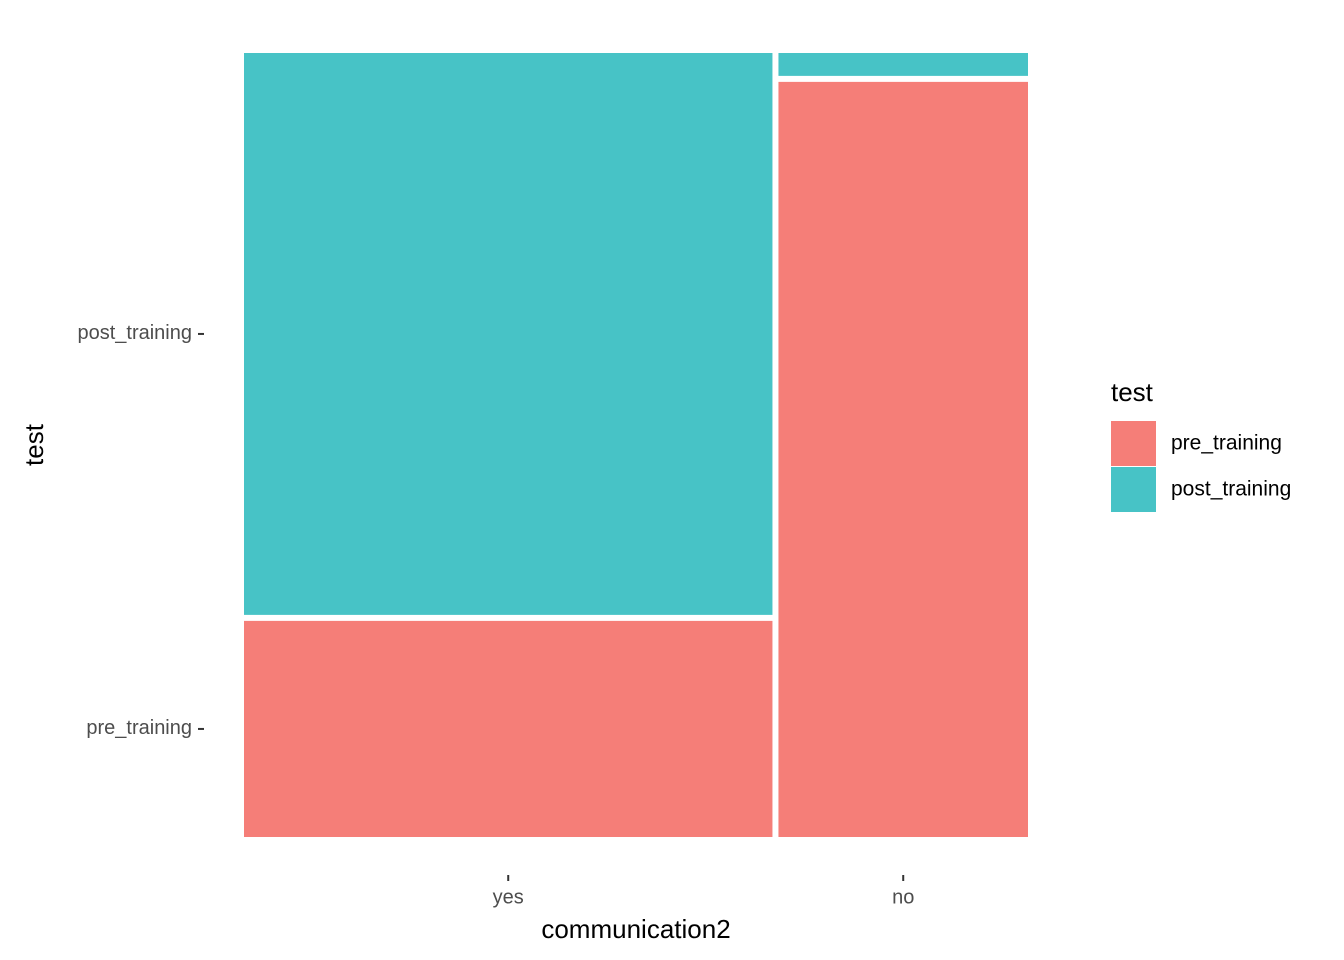  Describe the element at coordinates (1226, 443) in the screenshot. I see `legend-label: pre_training` at that location.